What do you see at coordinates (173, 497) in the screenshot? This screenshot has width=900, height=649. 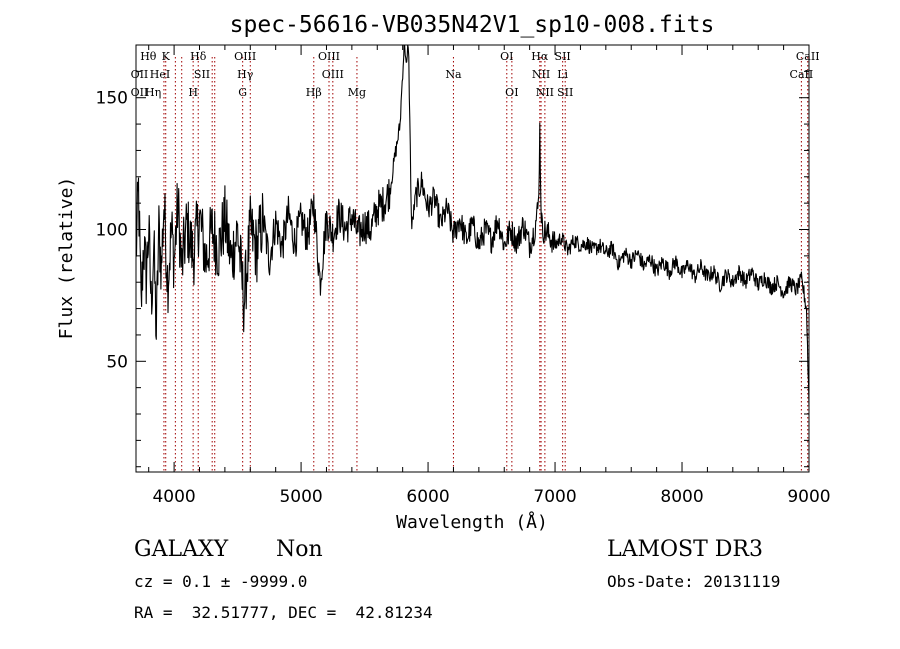 I see `x-tick-label-0: 4000` at bounding box center [173, 497].